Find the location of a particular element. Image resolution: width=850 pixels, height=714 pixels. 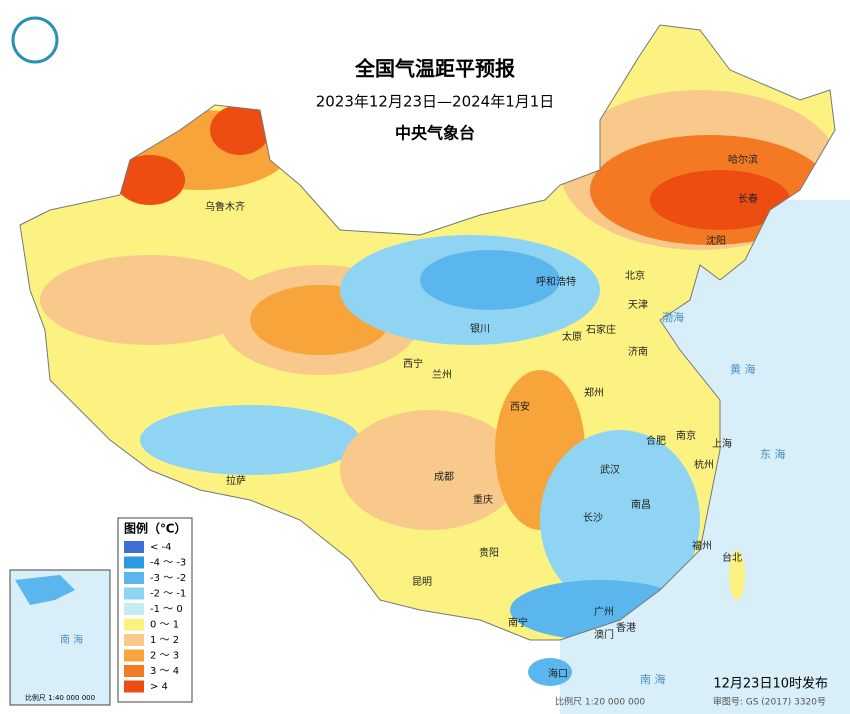

city: 长沙 is located at coordinates (593, 518).